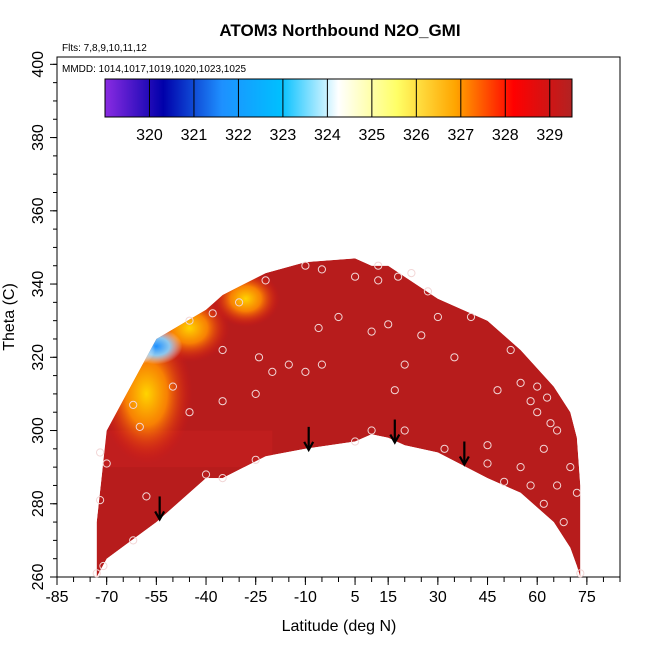 Image resolution: width=650 pixels, height=650 pixels. I want to click on dates-note: MMDD: 1014,1017,1019,1020,1023,1025, so click(154, 69).